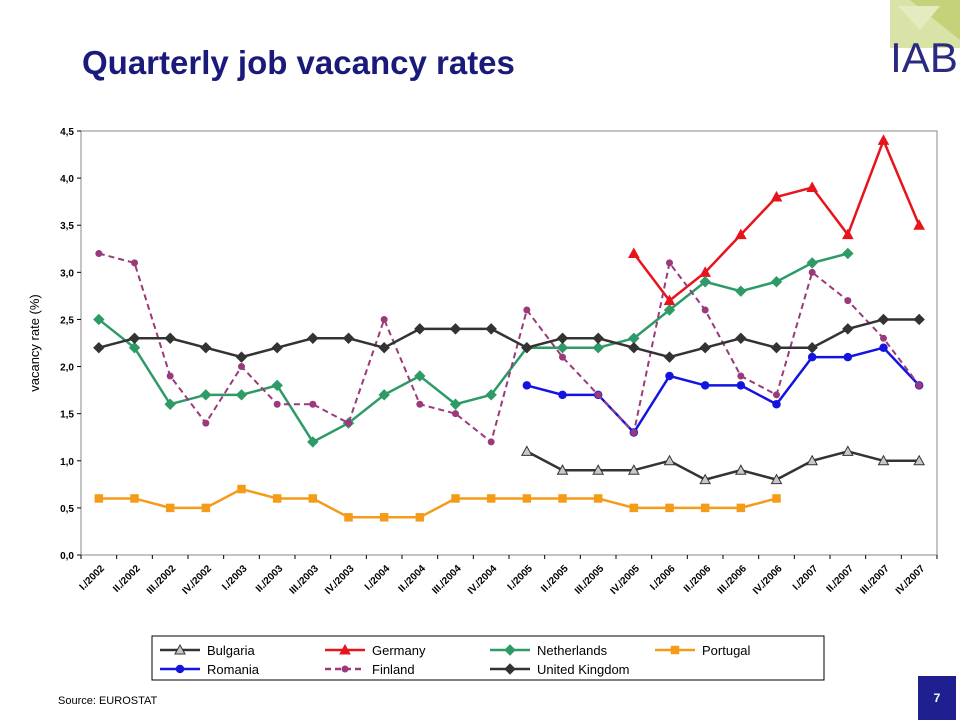  I want to click on page-number: 7, so click(937, 698).